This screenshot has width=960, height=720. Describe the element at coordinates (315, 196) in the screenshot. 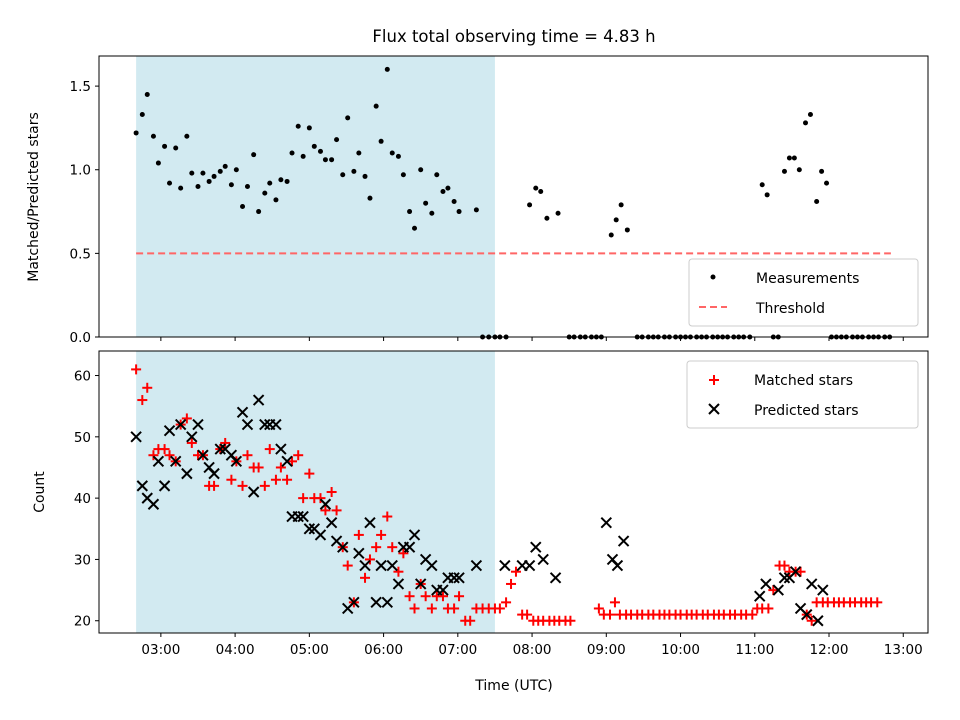

I see `observing-interval-shade` at that location.